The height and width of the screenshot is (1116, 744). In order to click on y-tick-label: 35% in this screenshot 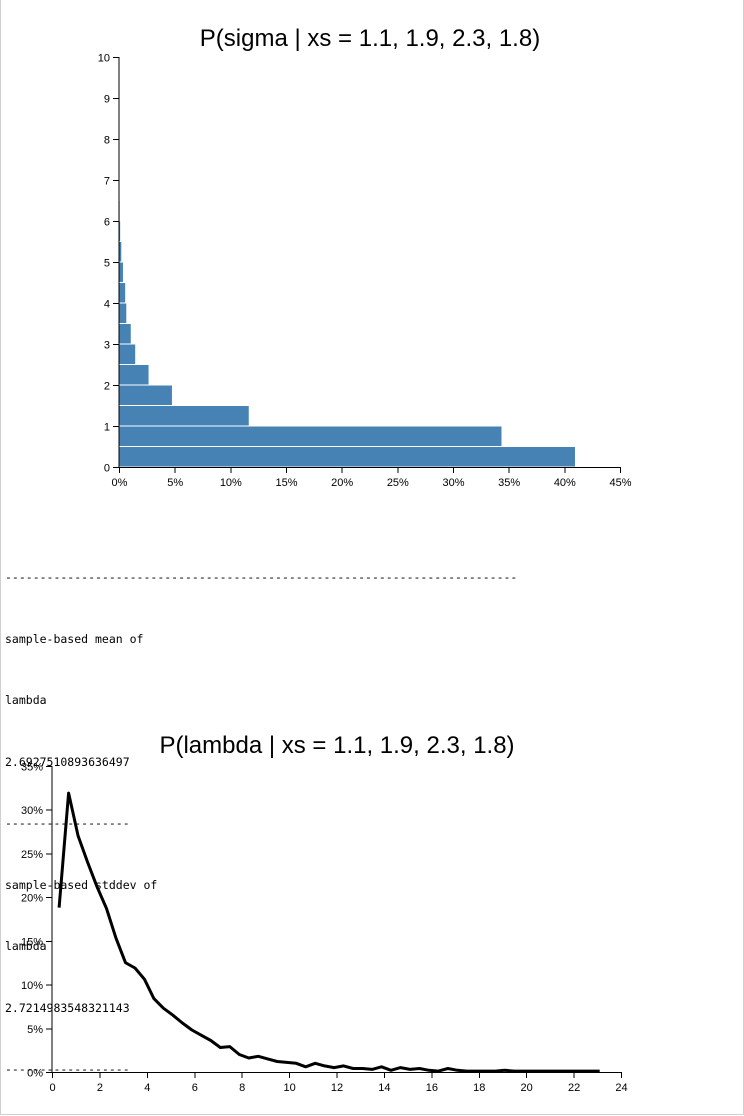, I will do `click(32, 768)`.